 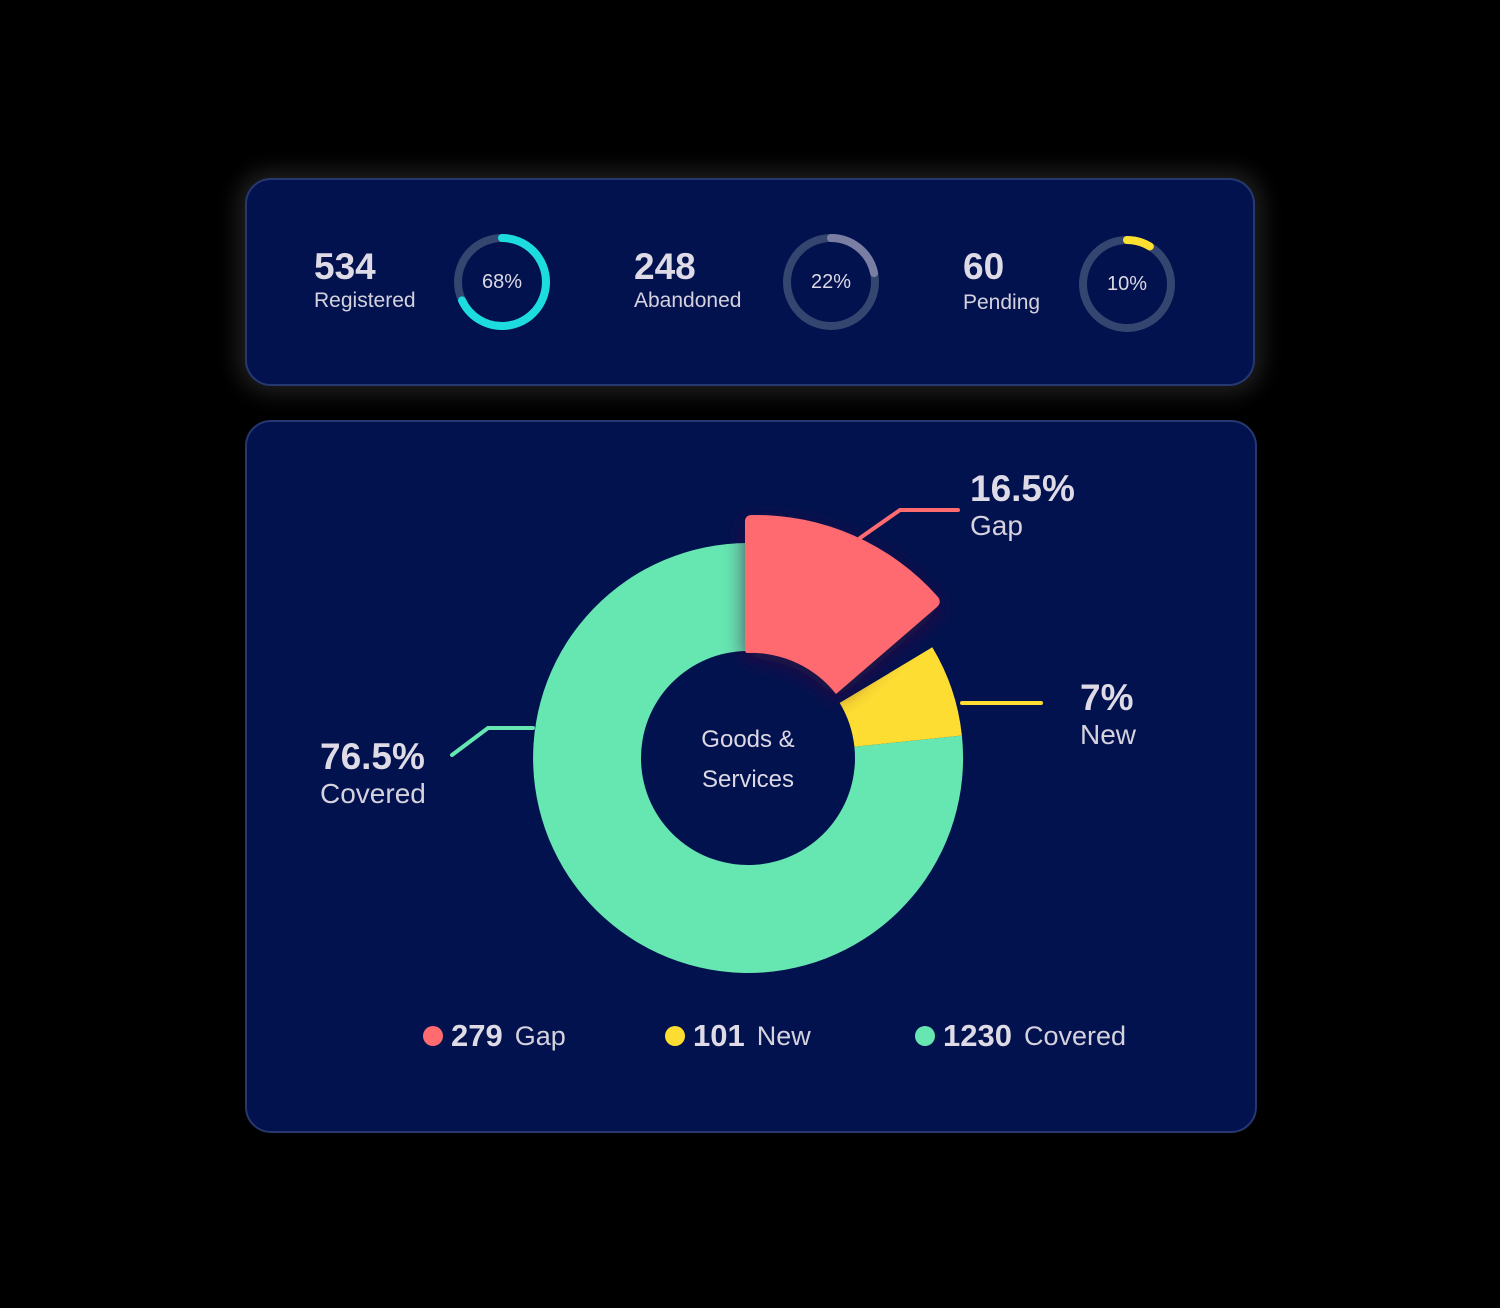 I want to click on stat-value: 248, so click(x=665, y=266).